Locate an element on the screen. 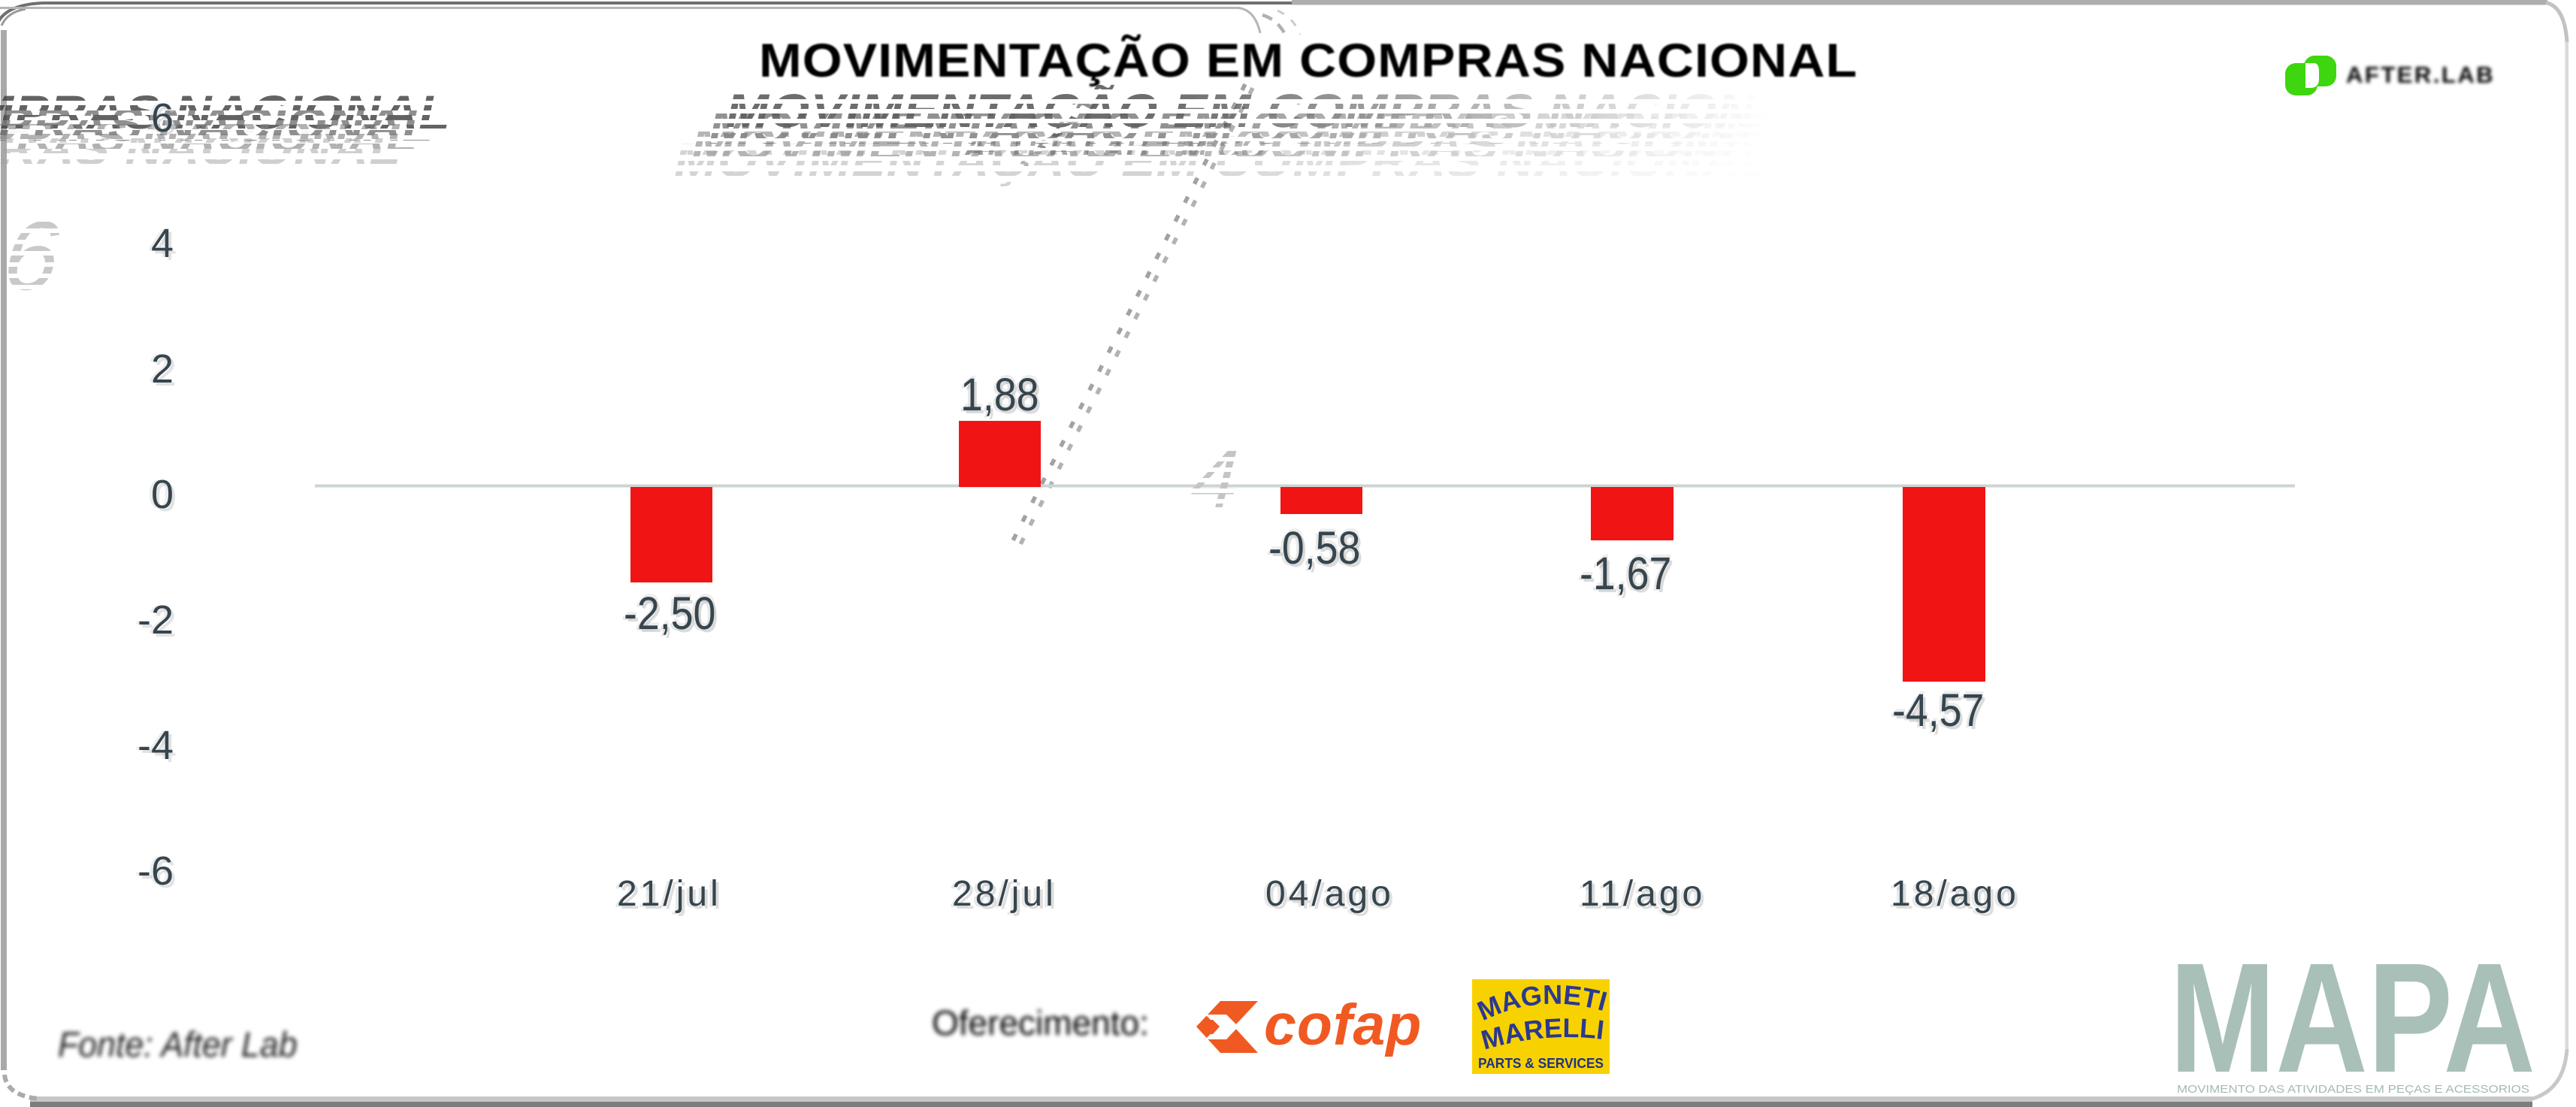 Image resolution: width=2576 pixels, height=1107 pixels. svg-text: MAPA is located at coordinates (2352, 1019).